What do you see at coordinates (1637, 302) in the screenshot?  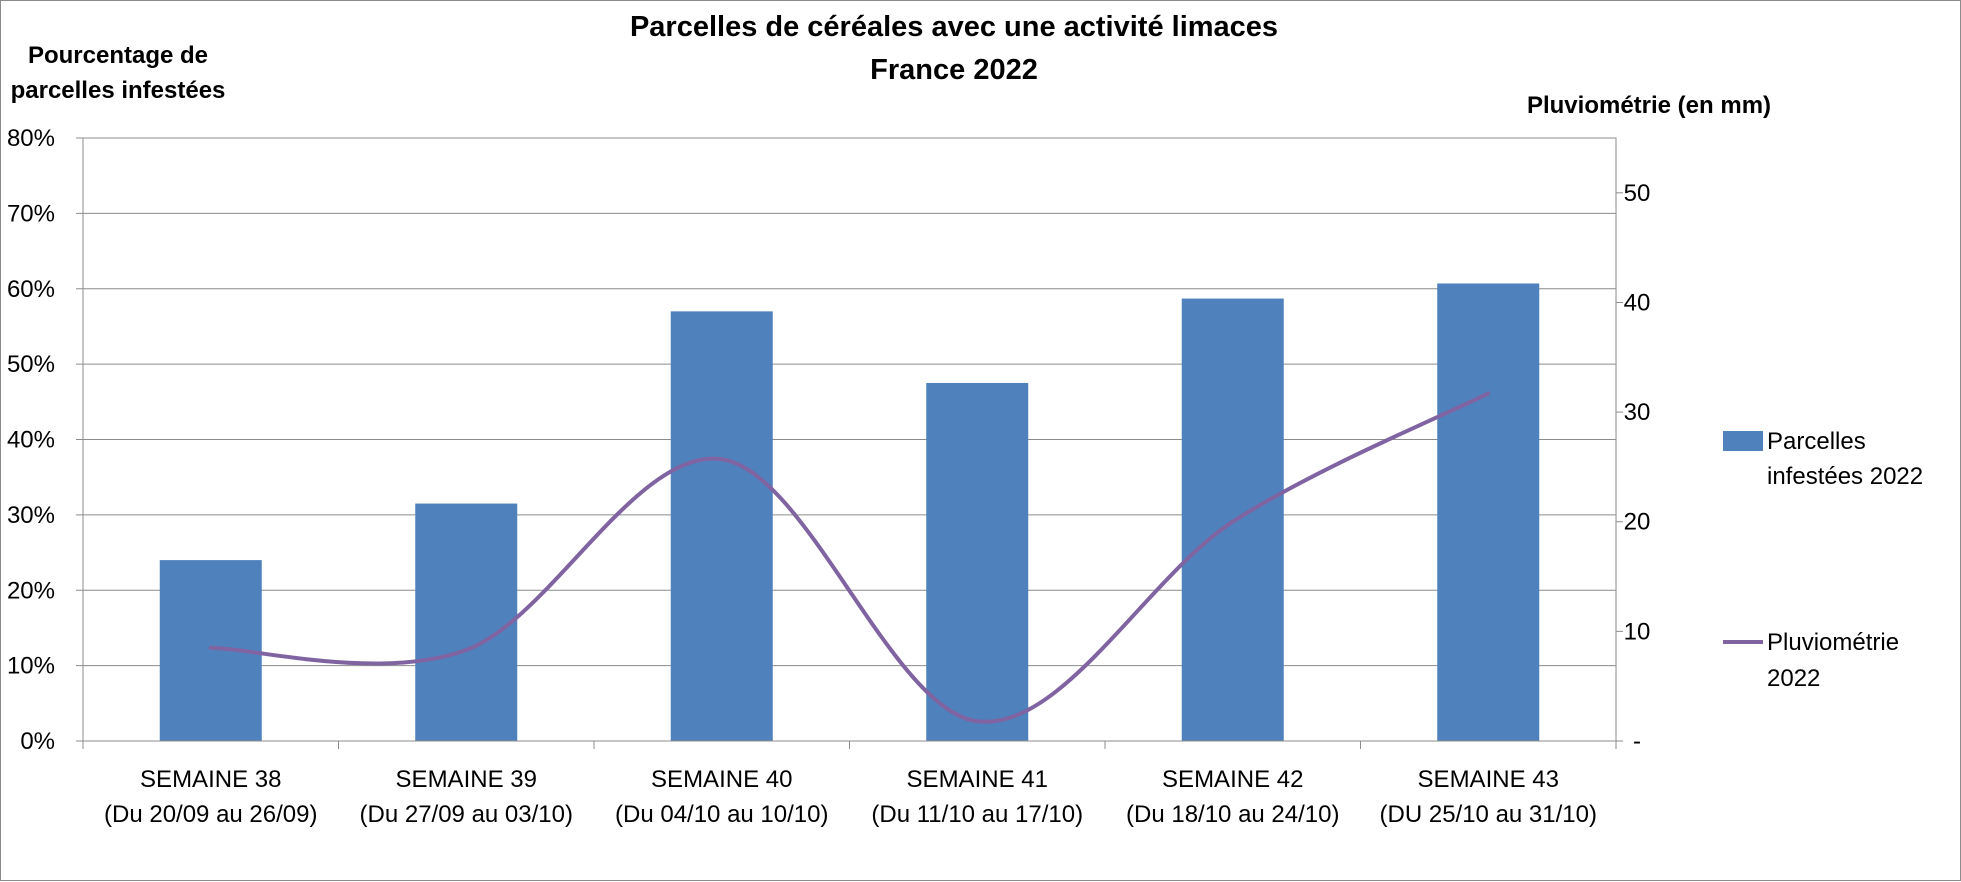 I see `right-tick-label: 40` at bounding box center [1637, 302].